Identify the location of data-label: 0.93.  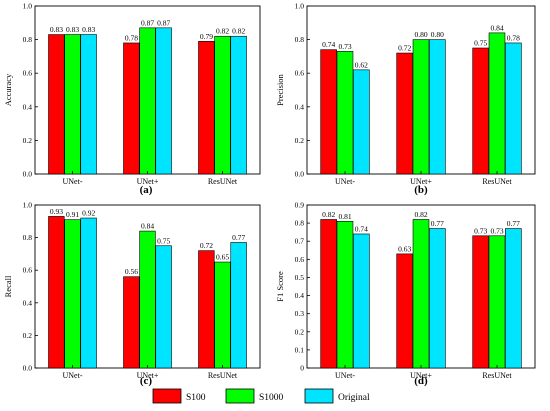
(56, 211).